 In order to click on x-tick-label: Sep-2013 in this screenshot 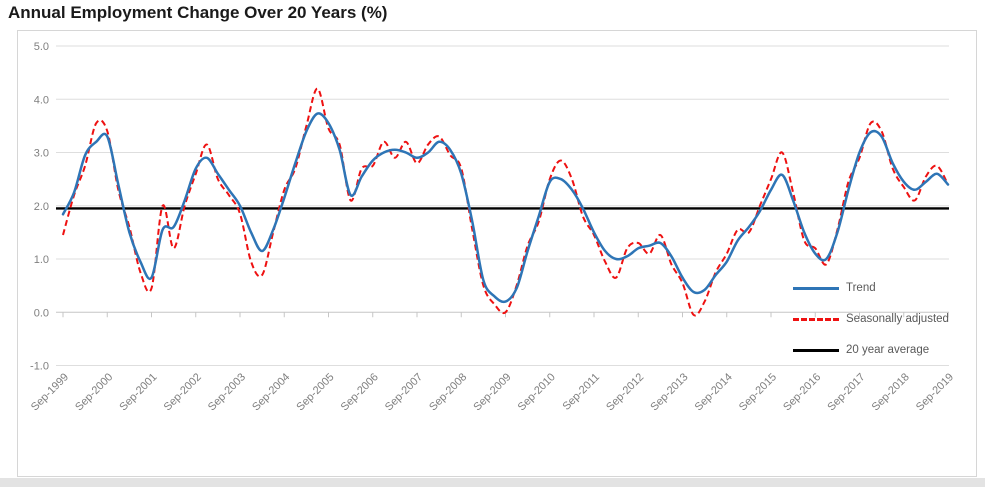, I will do `click(669, 392)`.